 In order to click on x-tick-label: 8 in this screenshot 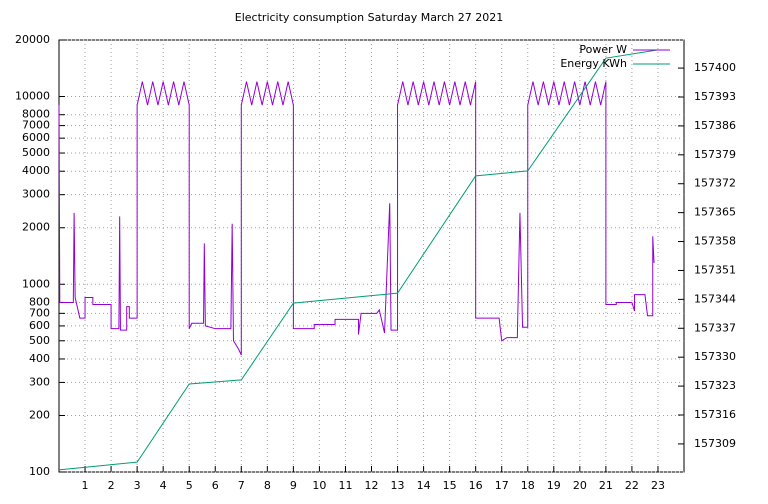, I will do `click(267, 485)`.